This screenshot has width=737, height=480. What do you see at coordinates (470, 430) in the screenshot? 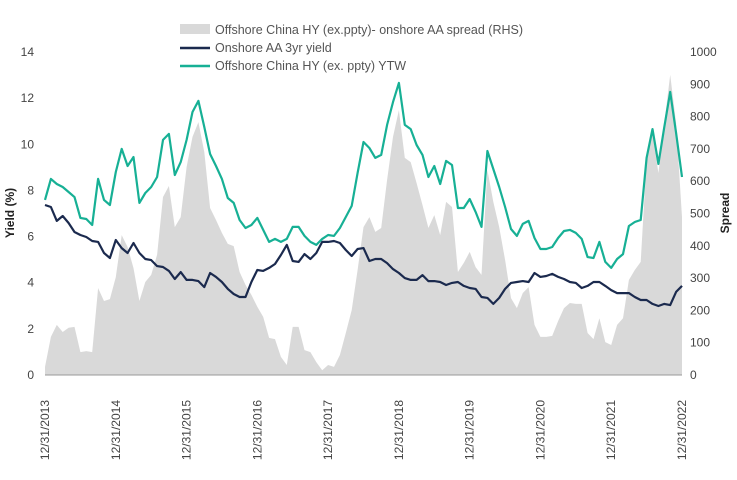
I see `x-tick-label: 12/31/2019` at bounding box center [470, 430].